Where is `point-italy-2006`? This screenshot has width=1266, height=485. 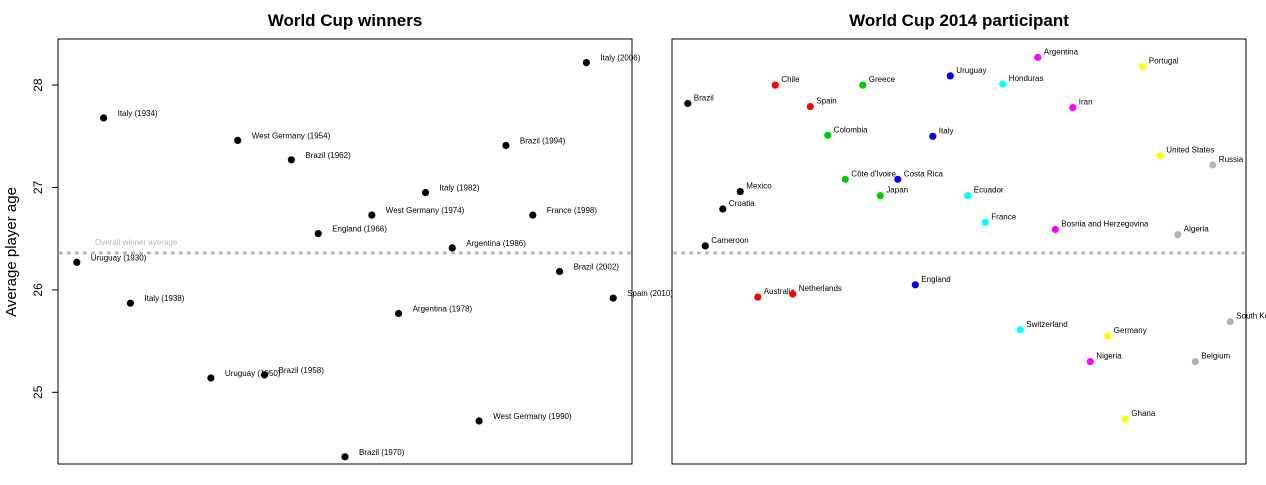 point-italy-2006 is located at coordinates (586, 63).